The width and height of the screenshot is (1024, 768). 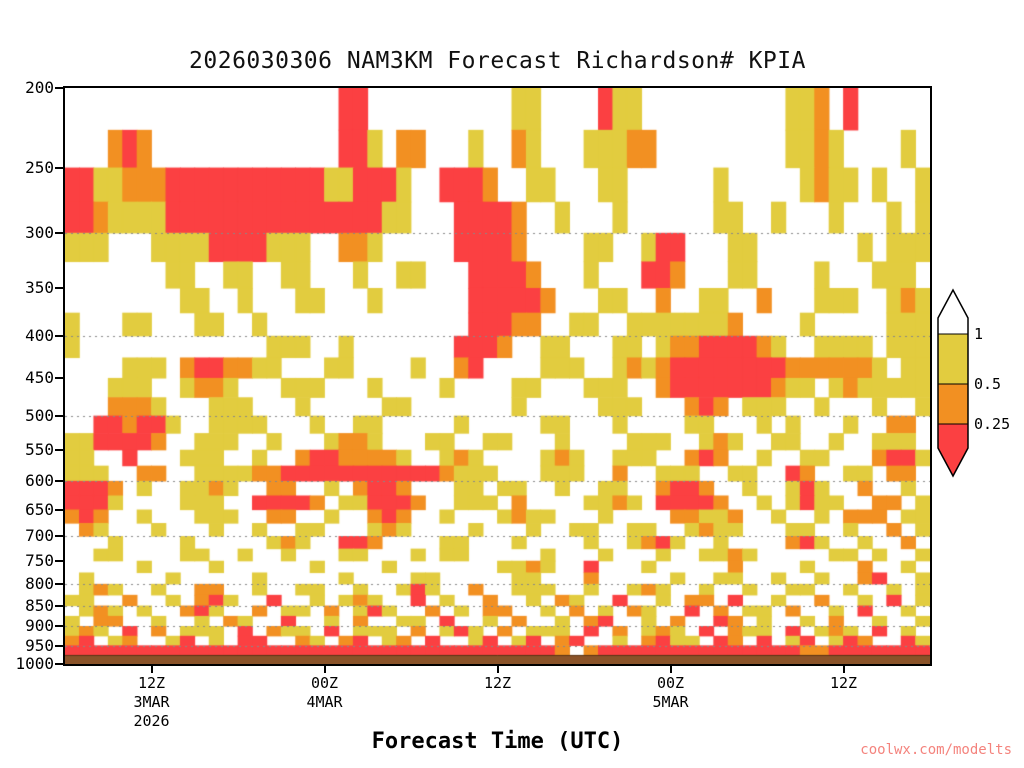 I want to click on pressure-tick-label: 750, so click(x=39, y=561).